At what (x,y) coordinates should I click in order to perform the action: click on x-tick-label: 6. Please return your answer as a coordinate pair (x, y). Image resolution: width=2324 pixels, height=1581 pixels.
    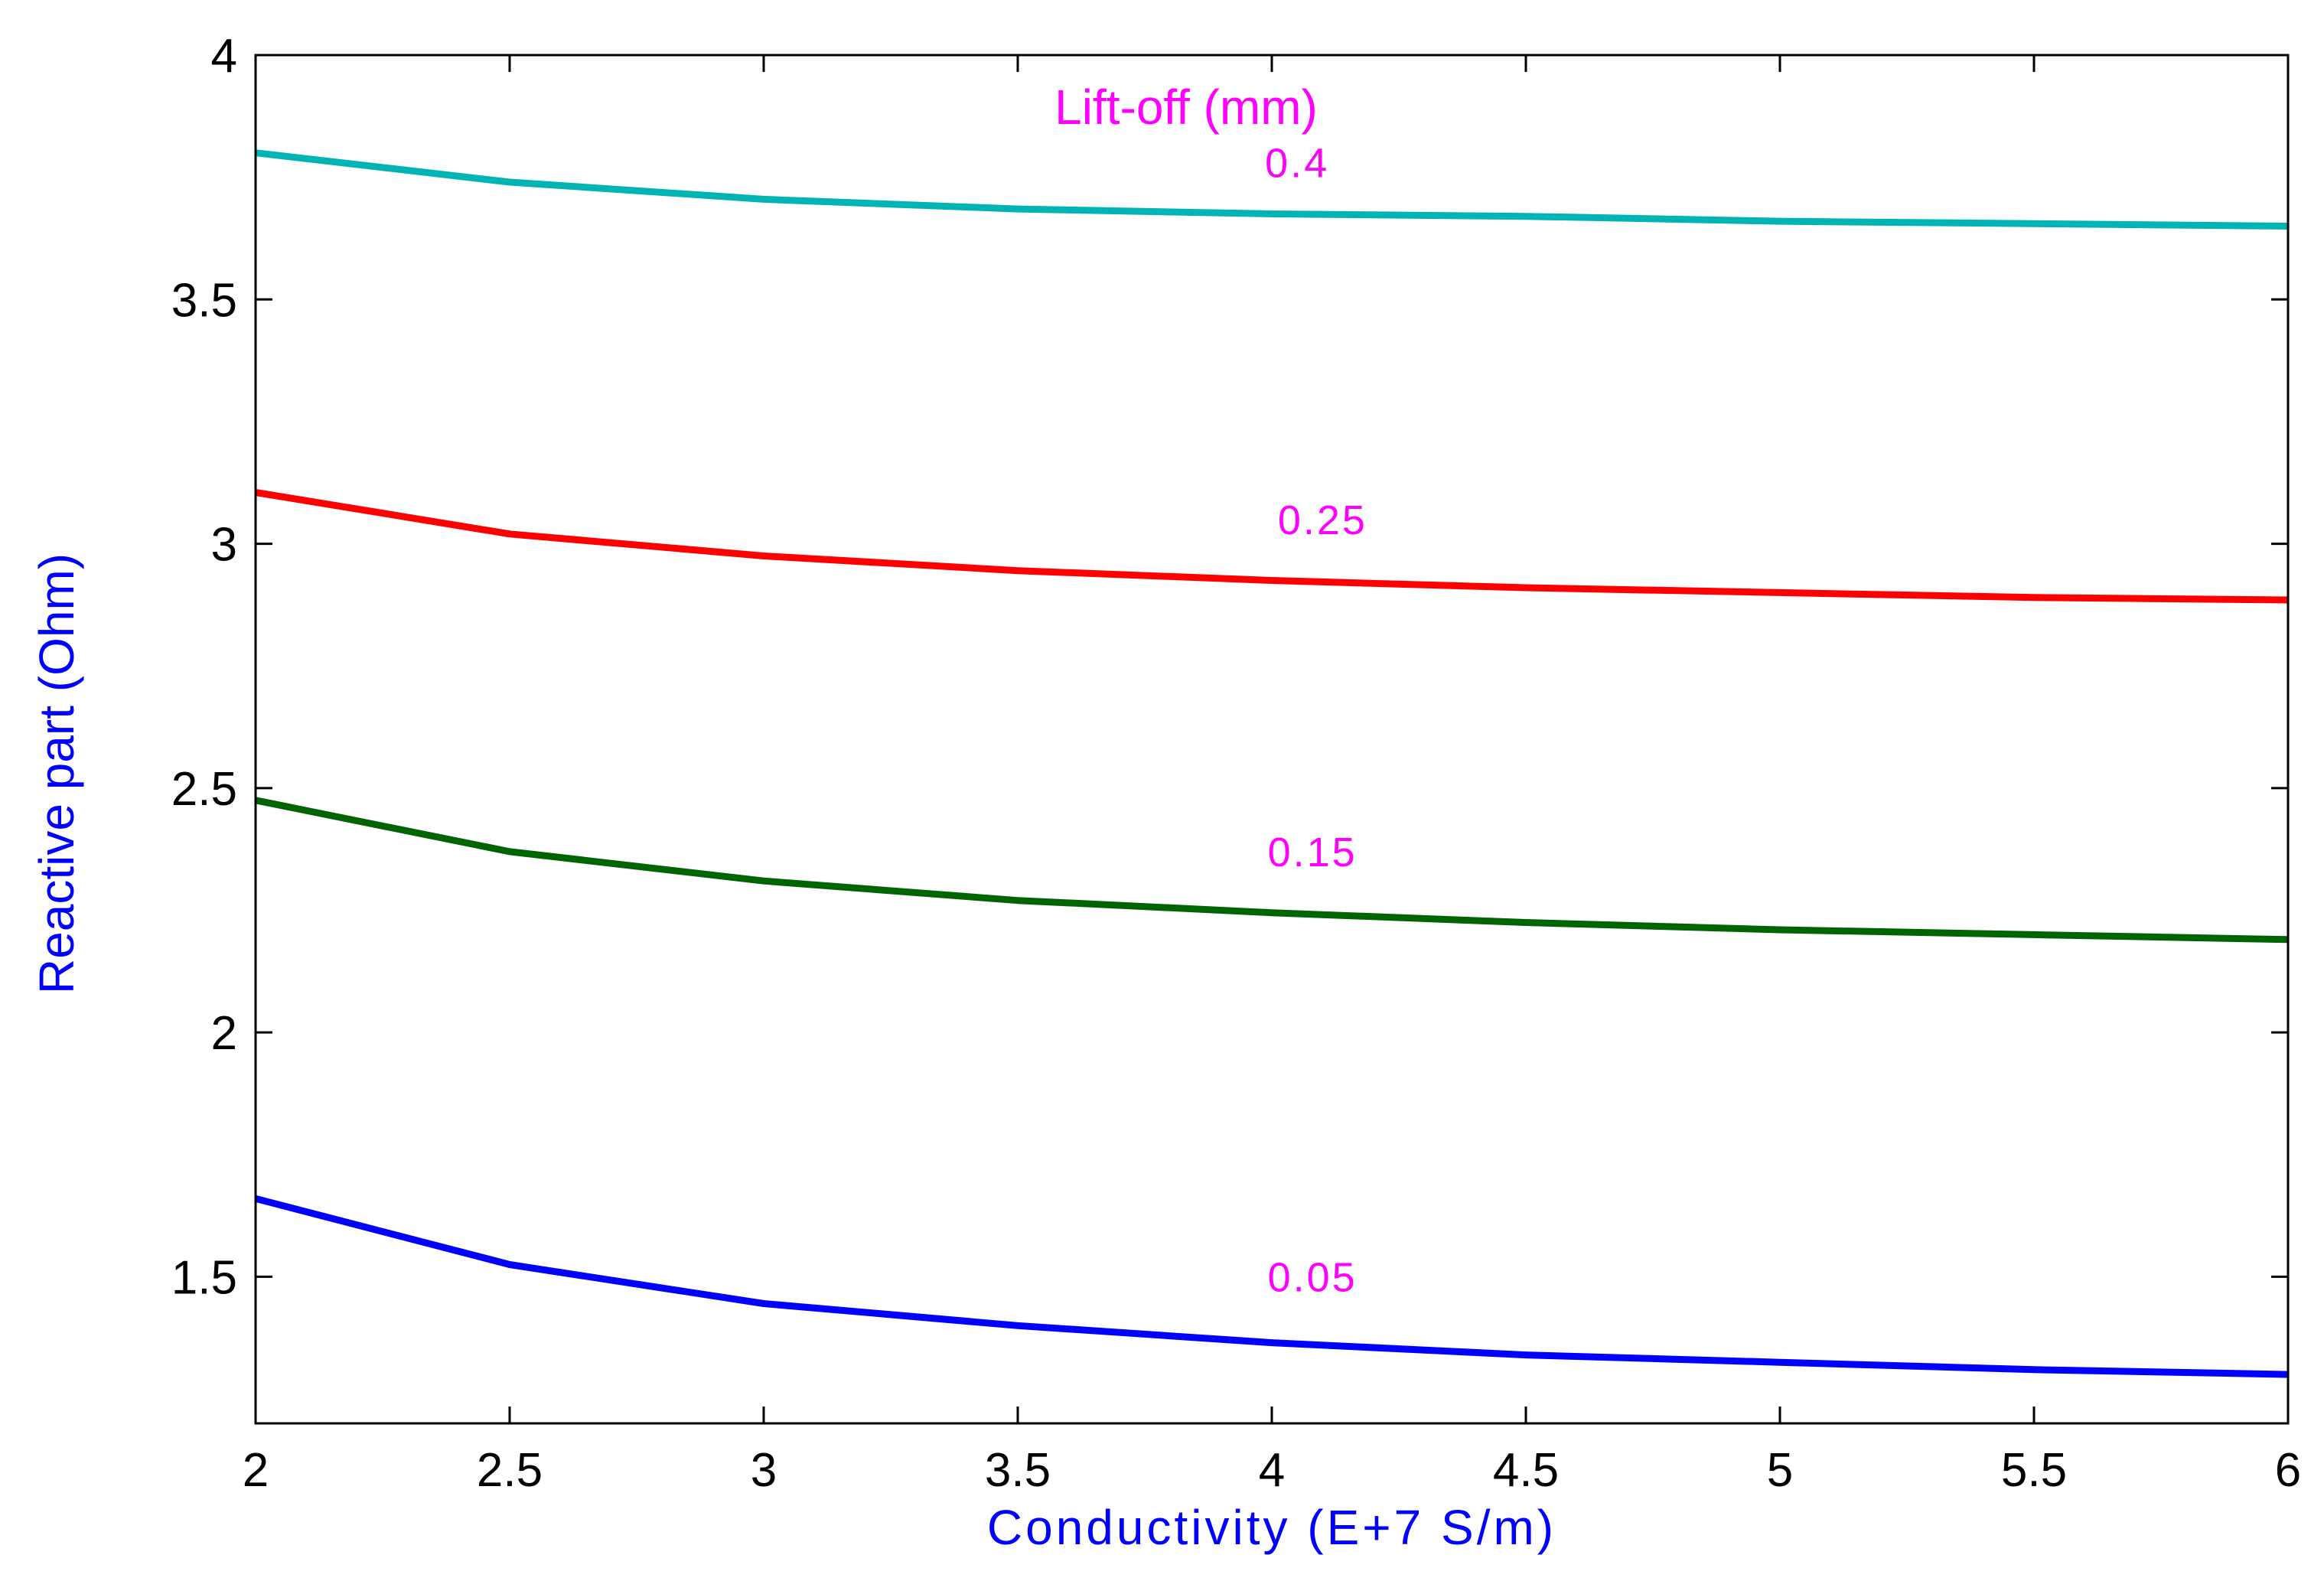
    Looking at the image, I should click on (2288, 1471).